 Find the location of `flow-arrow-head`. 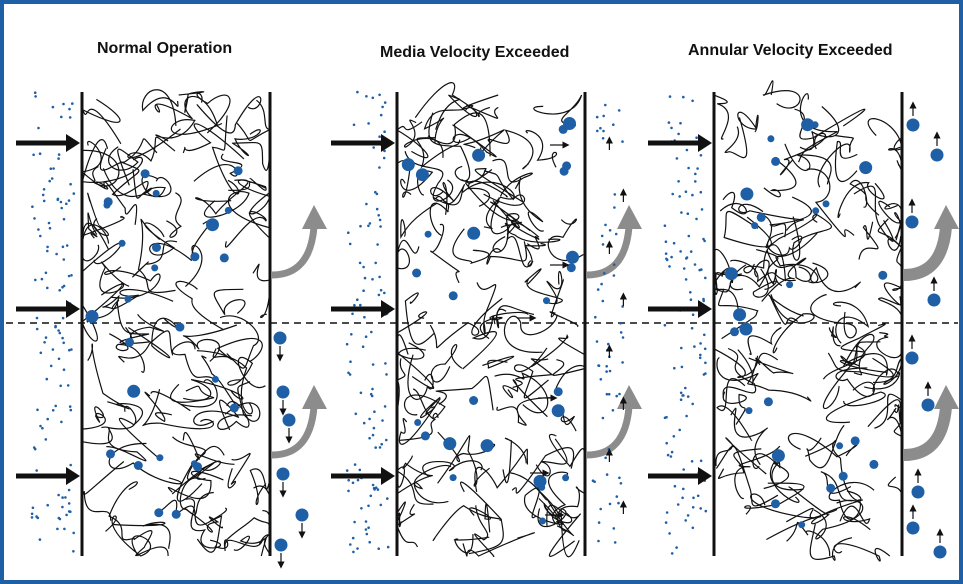

flow-arrow-head is located at coordinates (629, 397).